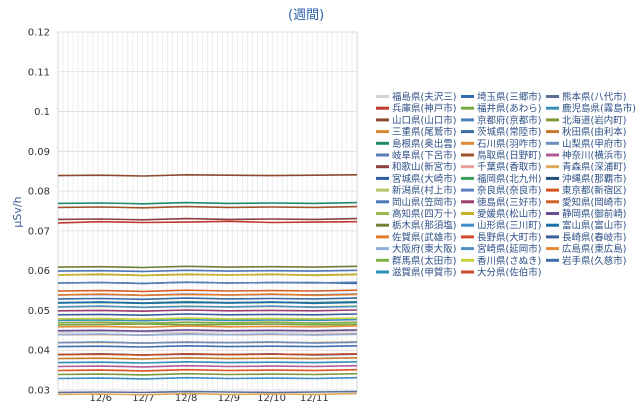  What do you see at coordinates (186, 397) in the screenshot?
I see `x-tick-label: 12/8` at bounding box center [186, 397].